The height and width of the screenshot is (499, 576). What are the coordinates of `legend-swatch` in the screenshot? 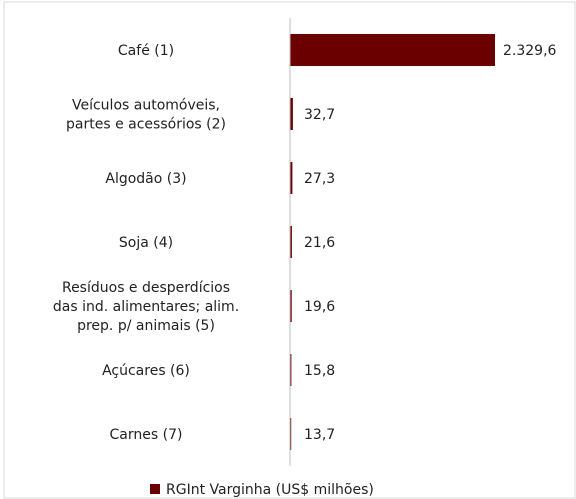 It's located at (155, 489).